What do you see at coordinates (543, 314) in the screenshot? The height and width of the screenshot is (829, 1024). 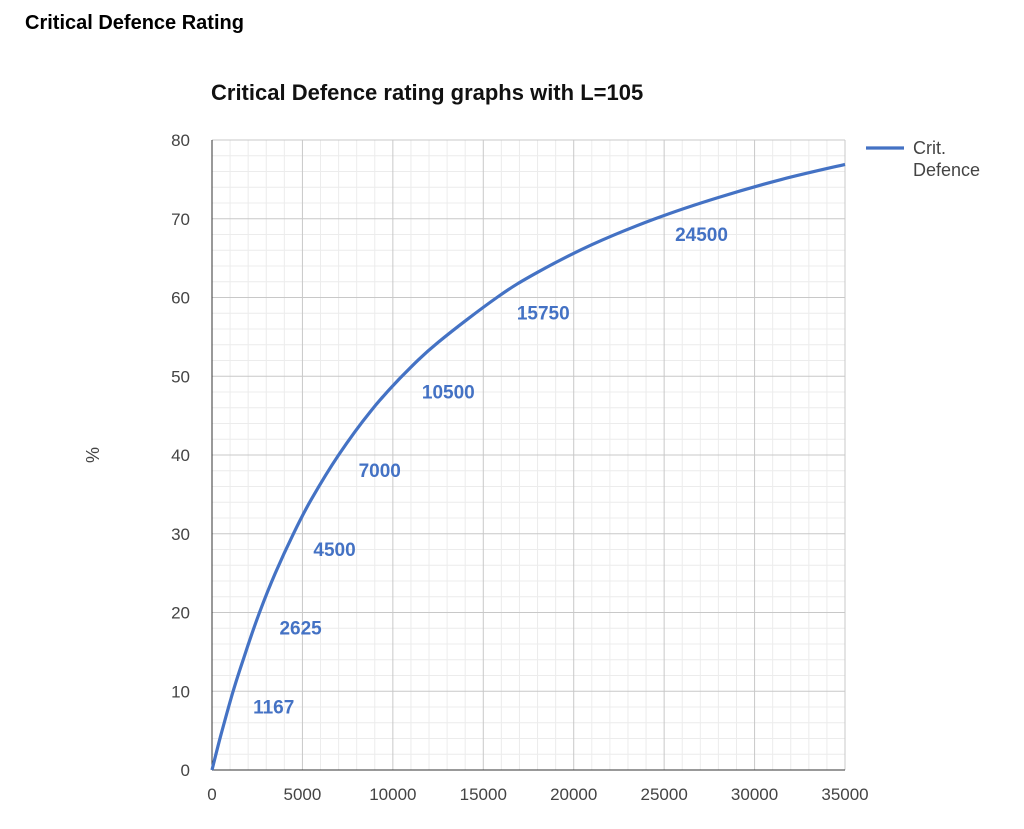 I see `data-label: 15750` at bounding box center [543, 314].